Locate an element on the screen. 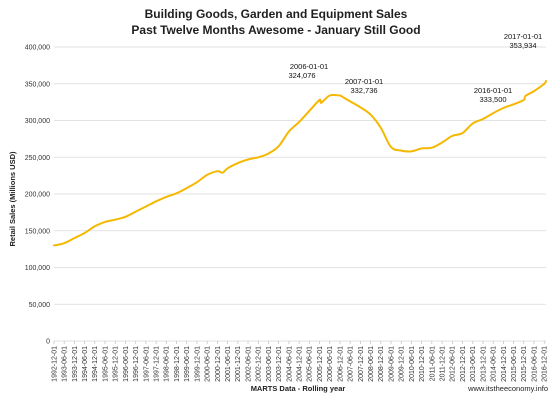 The width and height of the screenshot is (553, 401). x-tick-label: 2009-06-01 is located at coordinates (391, 364).